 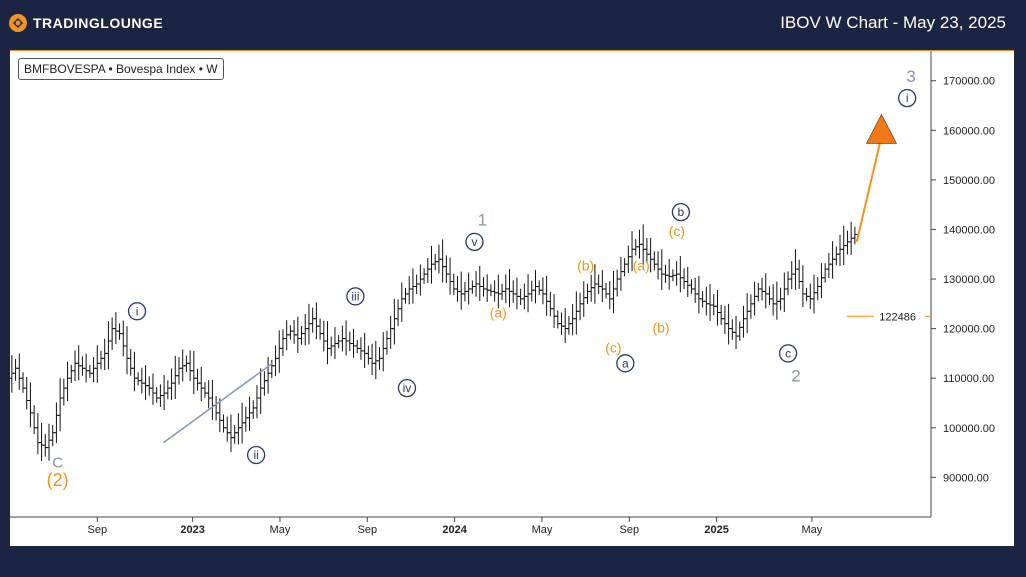 What do you see at coordinates (968, 379) in the screenshot?
I see `y-tick-label: 110000.00` at bounding box center [968, 379].